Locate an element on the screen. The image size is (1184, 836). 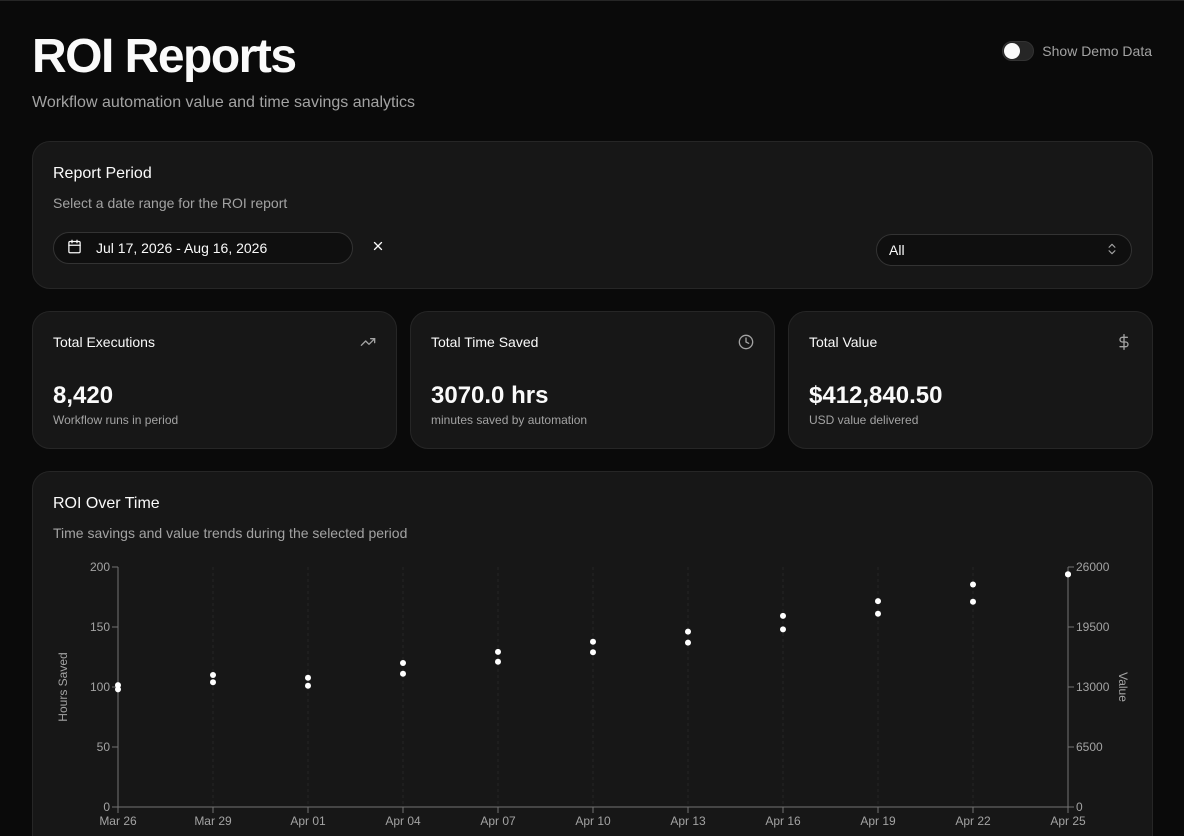
stat-title: Total Value is located at coordinates (843, 342).